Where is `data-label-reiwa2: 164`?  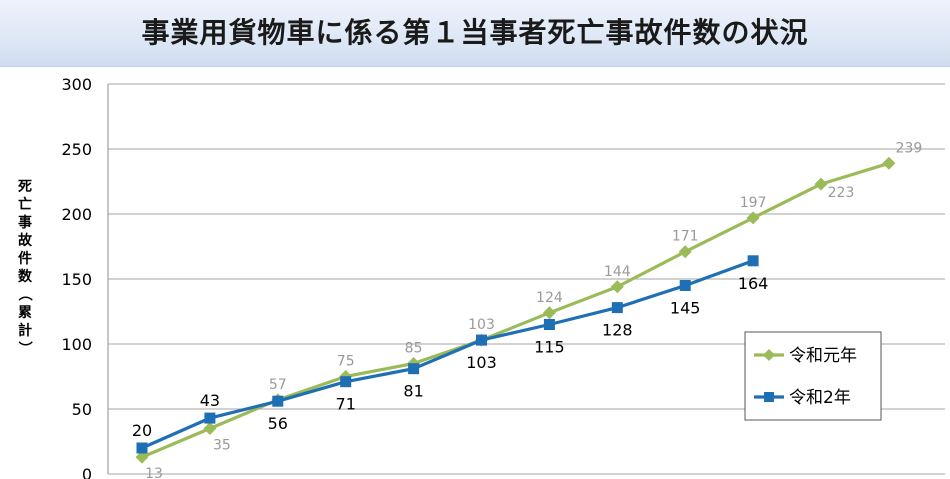
data-label-reiwa2: 164 is located at coordinates (753, 283).